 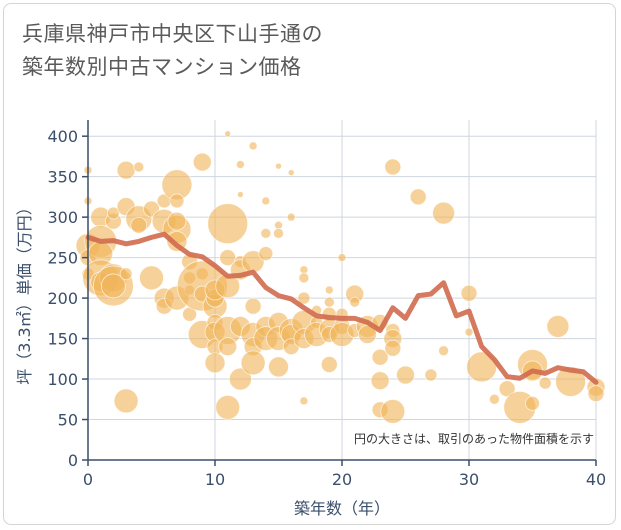 What do you see at coordinates (474, 438) in the screenshot?
I see `bubble-size-annotation: 円の大きさは、取引のあった物件面積を示す` at bounding box center [474, 438].